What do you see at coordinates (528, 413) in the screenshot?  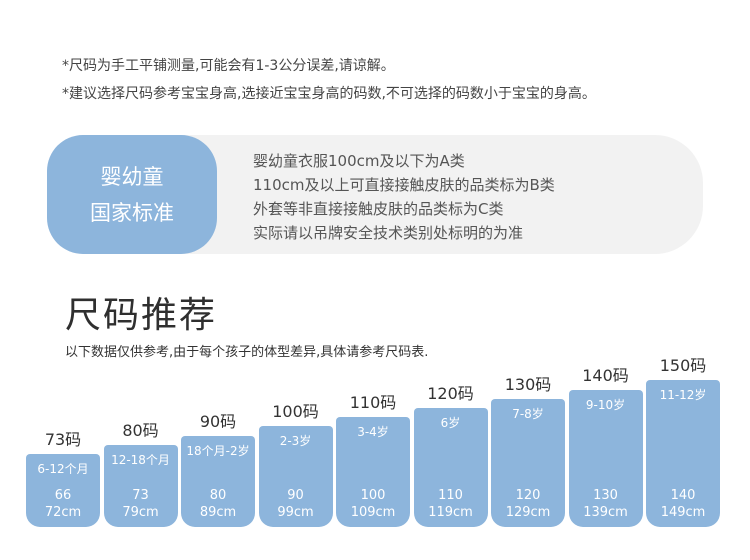 I see `age-range: 7-8岁` at bounding box center [528, 413].